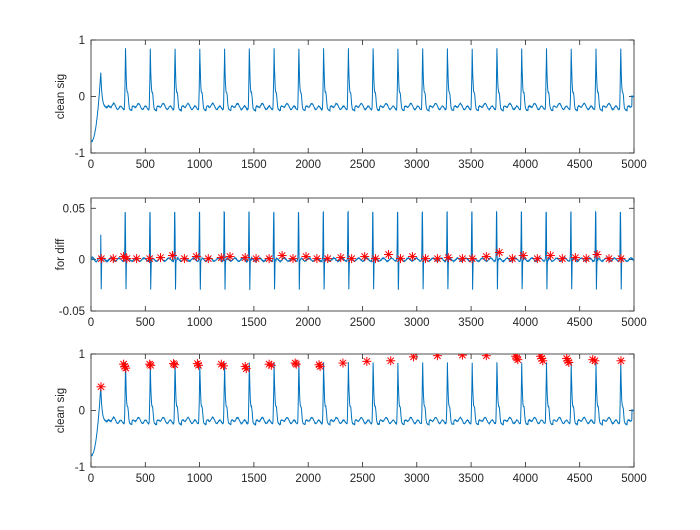  I want to click on y-tick-label: 0.05, so click(74, 209).